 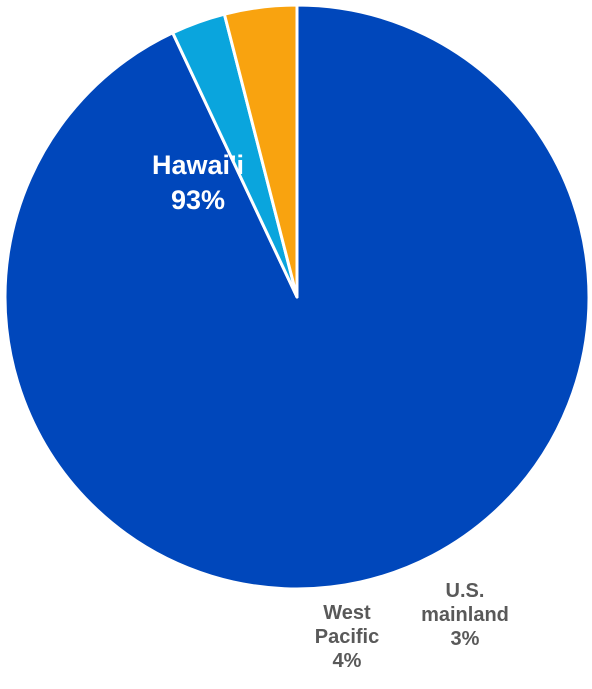 What do you see at coordinates (465, 591) in the screenshot?
I see `slice-label-us-mainland-line1: U.S.` at bounding box center [465, 591].